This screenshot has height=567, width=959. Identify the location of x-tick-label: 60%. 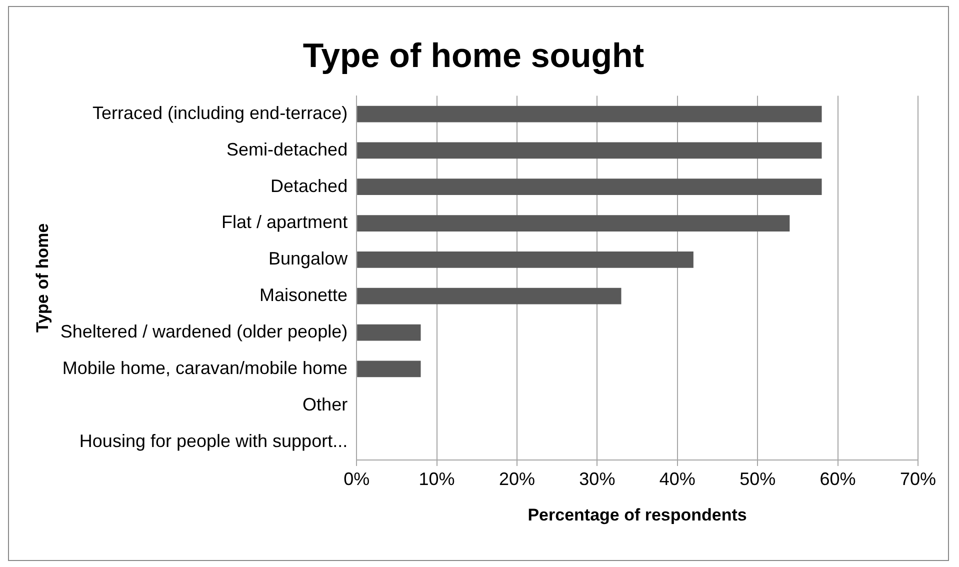
(838, 478).